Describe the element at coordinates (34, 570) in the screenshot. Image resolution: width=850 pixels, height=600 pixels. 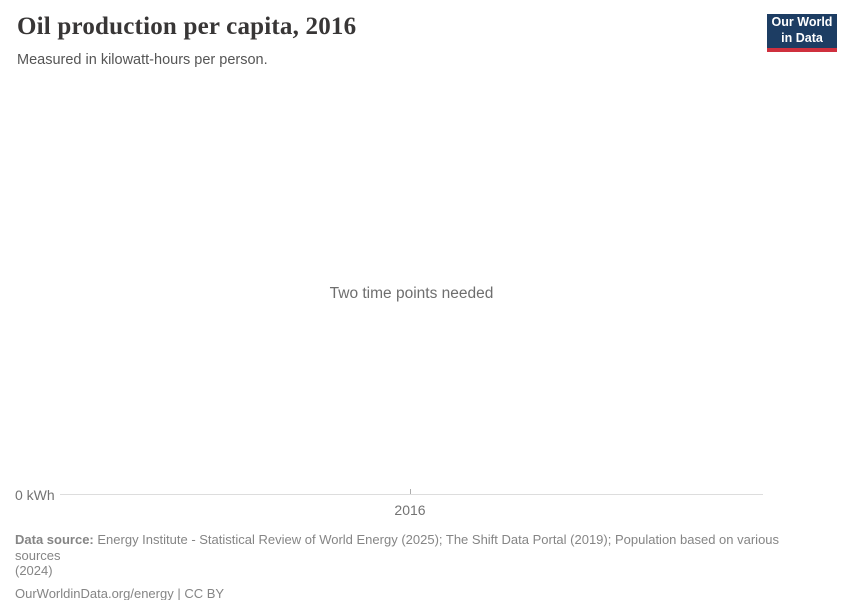
I see `data-source-text-wrap: (2024)` at that location.